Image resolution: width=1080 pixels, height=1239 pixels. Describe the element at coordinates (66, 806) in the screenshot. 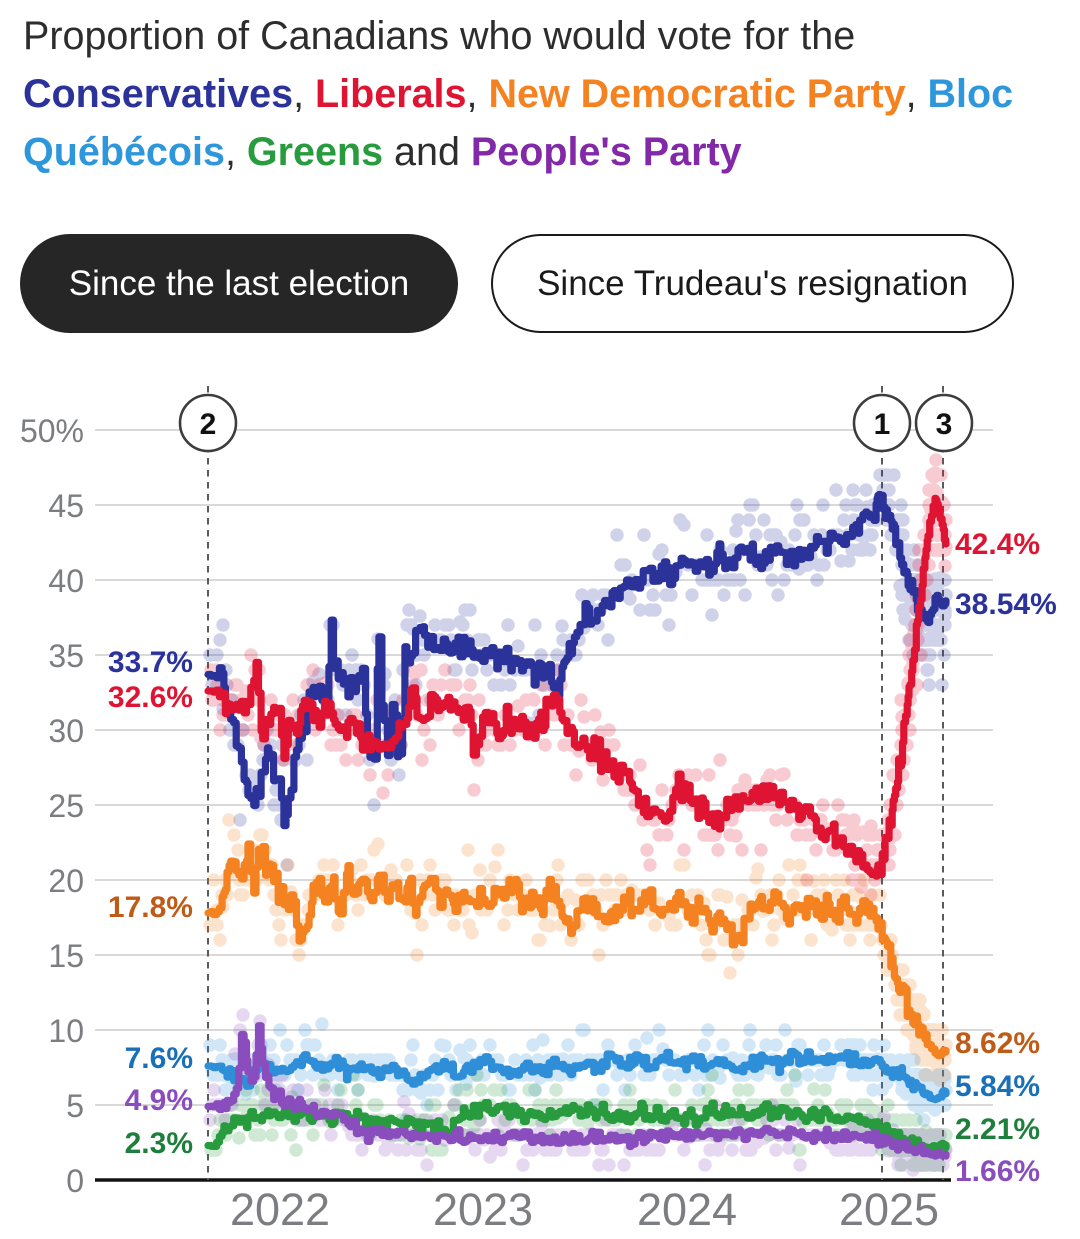

I see `svg-text: 25` at that location.